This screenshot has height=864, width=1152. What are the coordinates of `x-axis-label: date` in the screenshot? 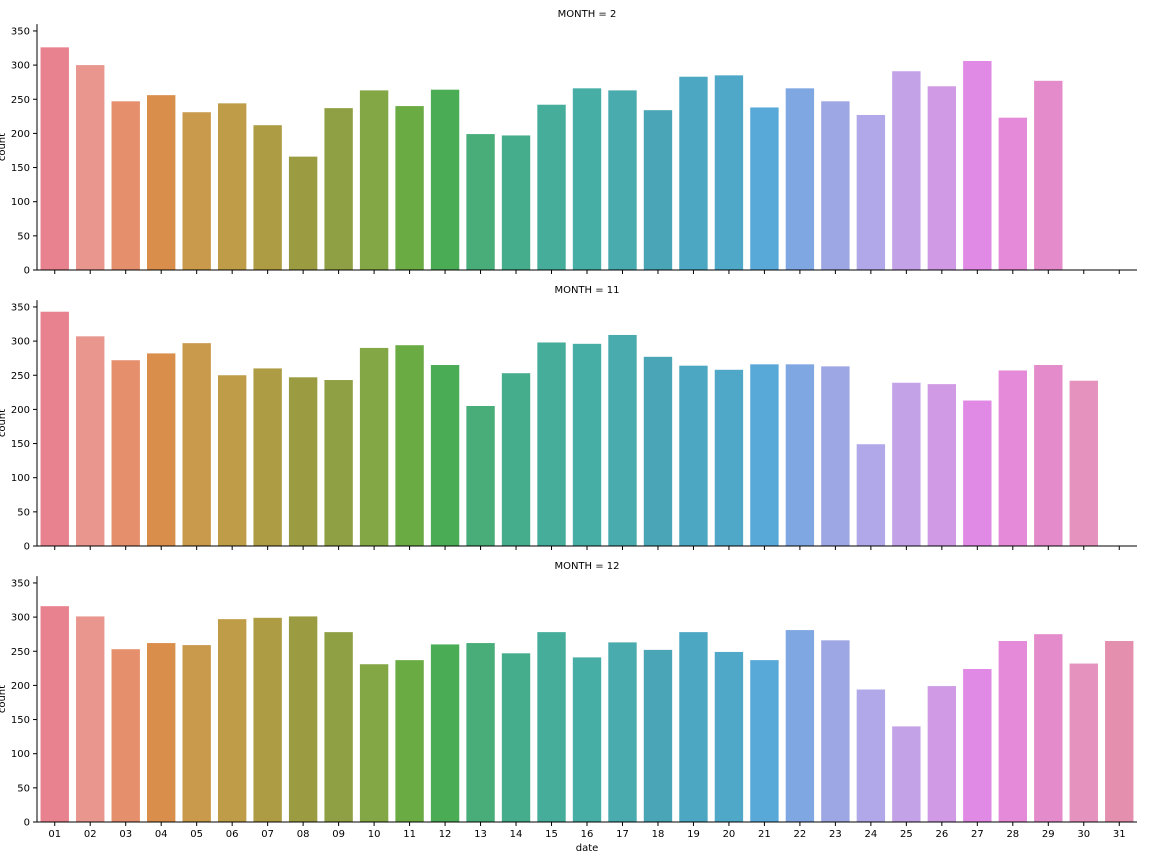 It's located at (587, 848).